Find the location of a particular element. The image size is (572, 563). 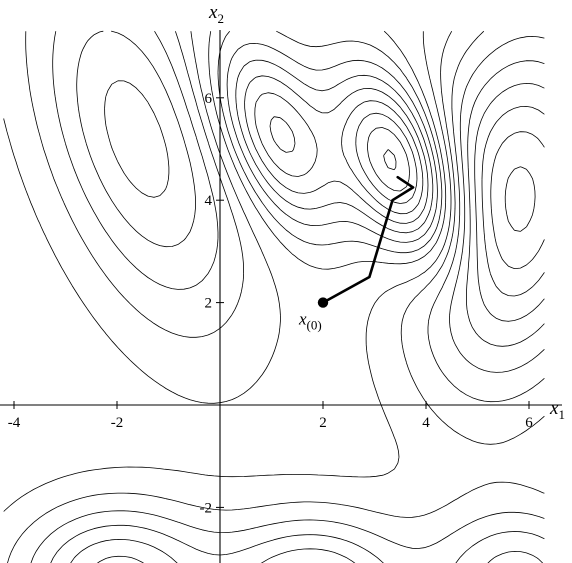

x-axis-label: x1 is located at coordinates (557, 410).